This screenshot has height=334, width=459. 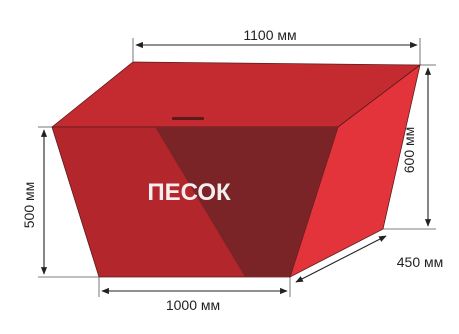 What do you see at coordinates (276, 46) in the screenshot?
I see `dimension-top-length: 1100 мм` at bounding box center [276, 46].